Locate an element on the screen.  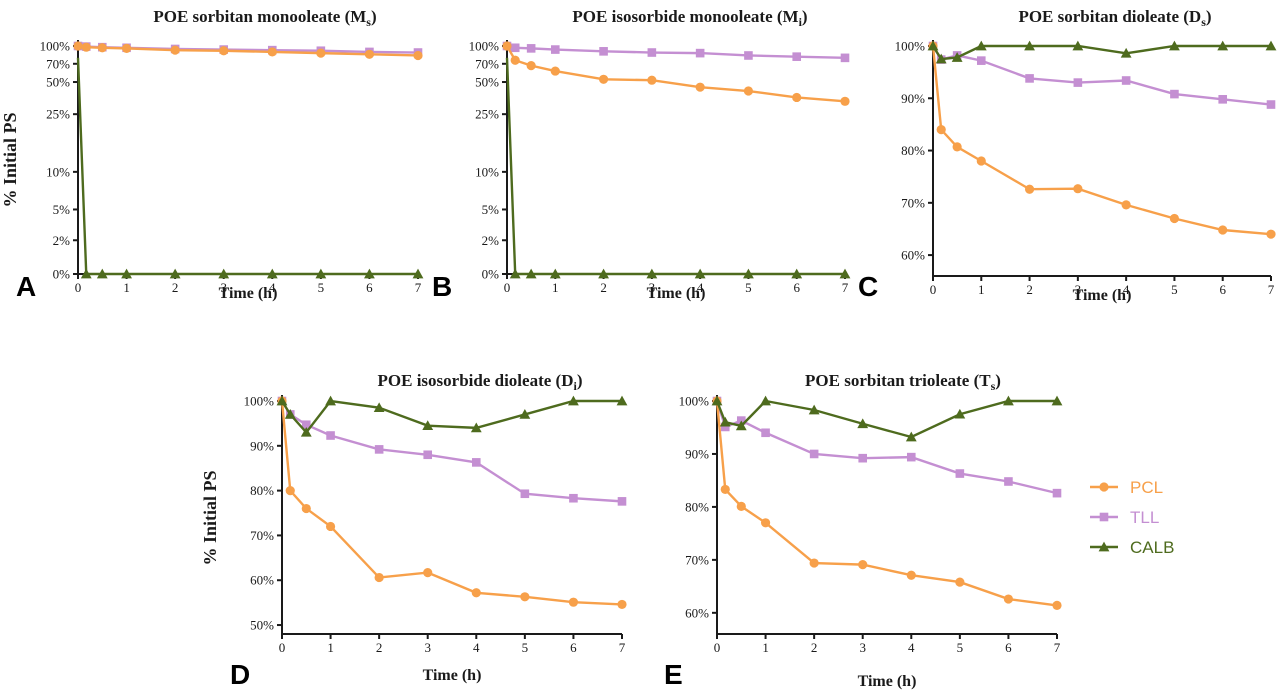
y-tick-label: 2% is located at coordinates (491, 240).